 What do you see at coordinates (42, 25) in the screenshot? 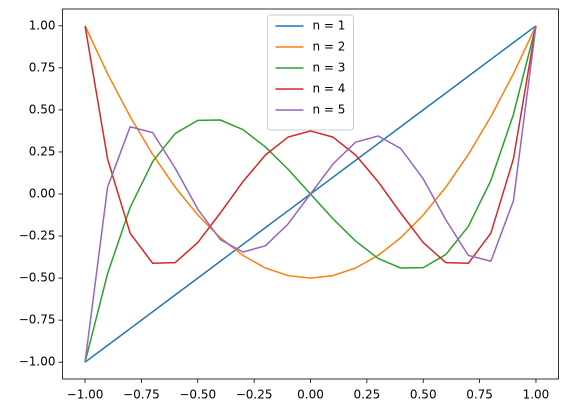
I see `y-tick-label: 1.00` at bounding box center [42, 25].